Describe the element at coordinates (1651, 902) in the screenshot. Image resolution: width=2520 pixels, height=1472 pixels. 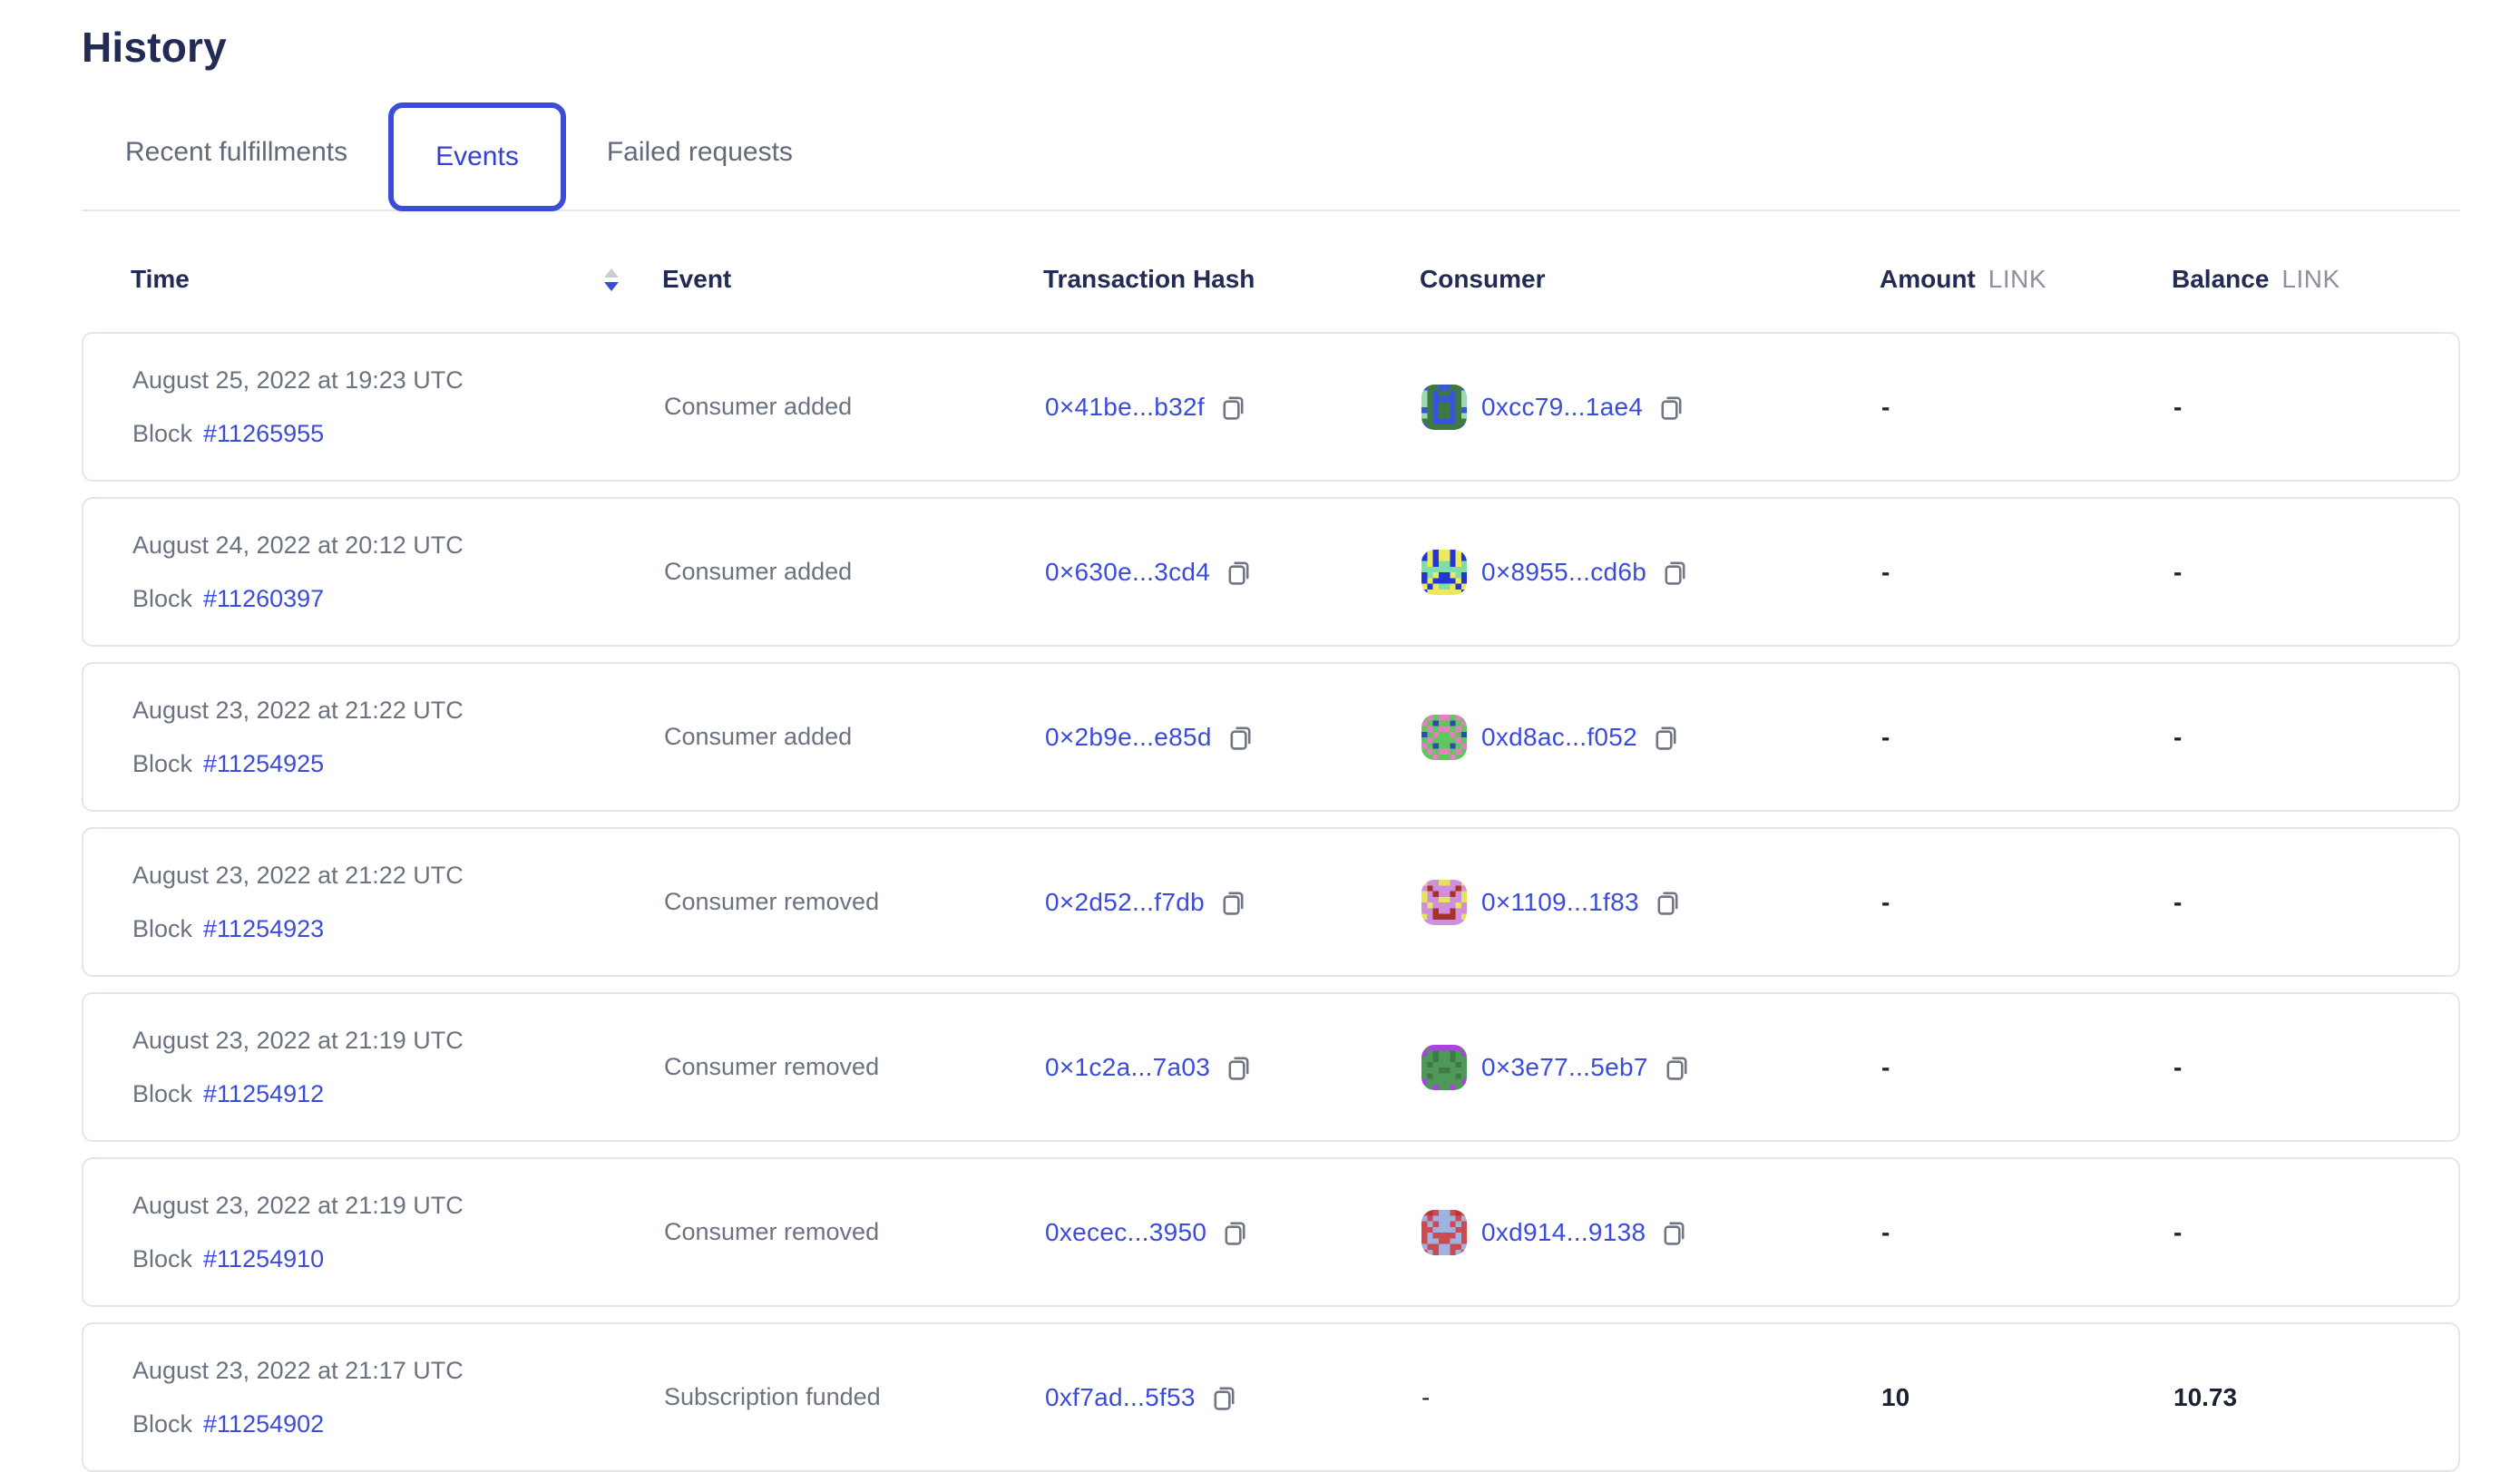
I see `consumer-cell: 0×1109...1f83` at that location.